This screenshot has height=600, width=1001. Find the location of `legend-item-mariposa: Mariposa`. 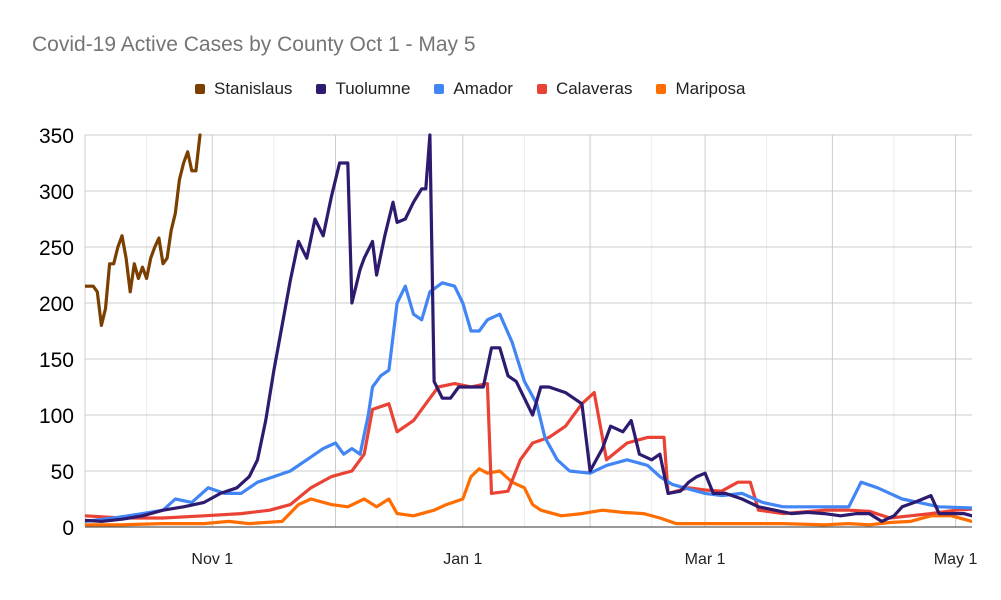

legend-item-mariposa: Mariposa is located at coordinates (700, 89).